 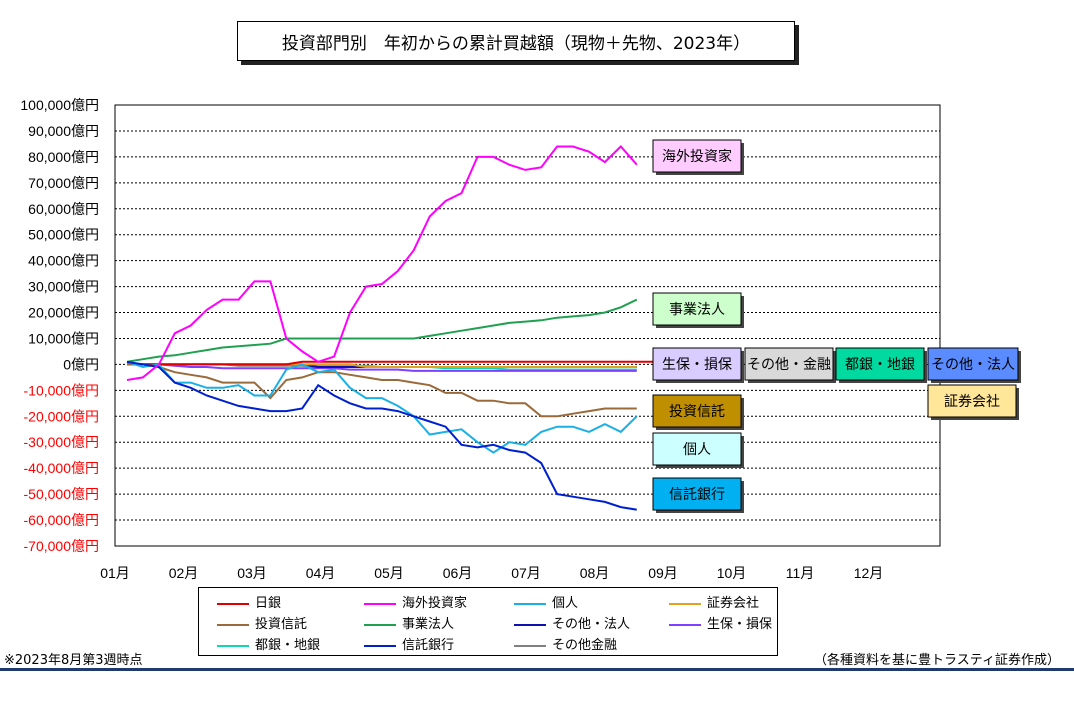 What do you see at coordinates (61, 468) in the screenshot?
I see `y-tick-label: -40,000億円` at bounding box center [61, 468].